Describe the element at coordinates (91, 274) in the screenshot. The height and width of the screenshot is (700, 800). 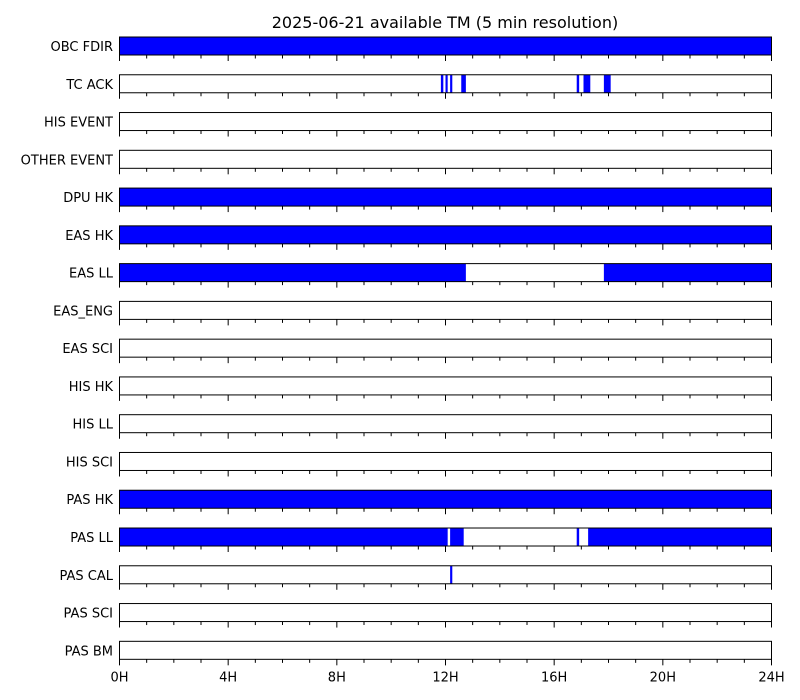
I see `row-label: EAS LL` at that location.